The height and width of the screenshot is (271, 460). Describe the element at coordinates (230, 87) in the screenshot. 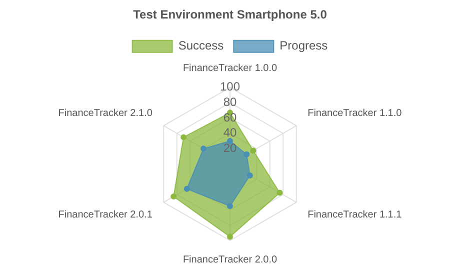

I see `y-tick-label: 100` at that location.